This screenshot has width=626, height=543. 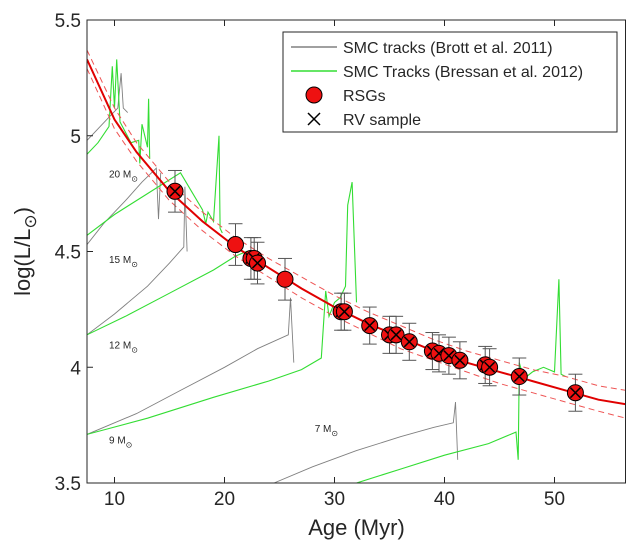 I want to click on y-axis-label-main: log(L/L, so click(x=22, y=262).